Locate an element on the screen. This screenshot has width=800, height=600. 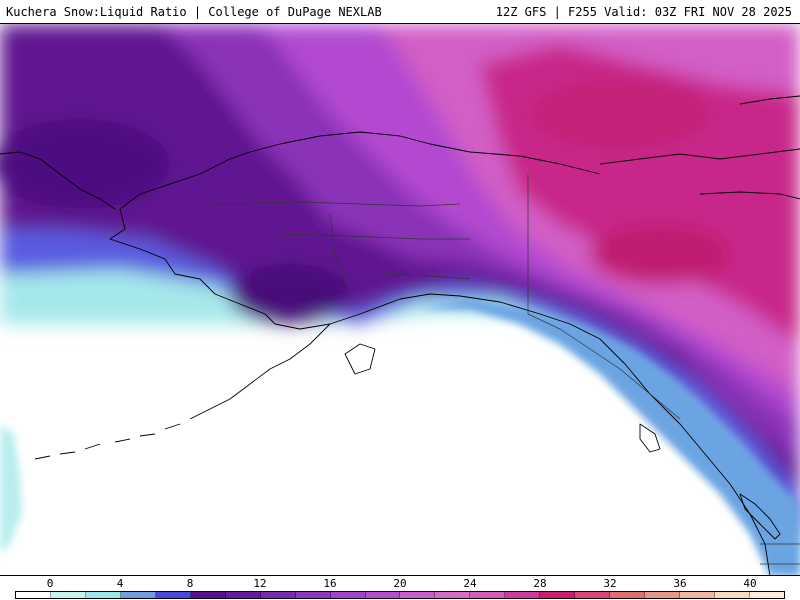
colorbar-tick-label: 20 is located at coordinates (400, 583).